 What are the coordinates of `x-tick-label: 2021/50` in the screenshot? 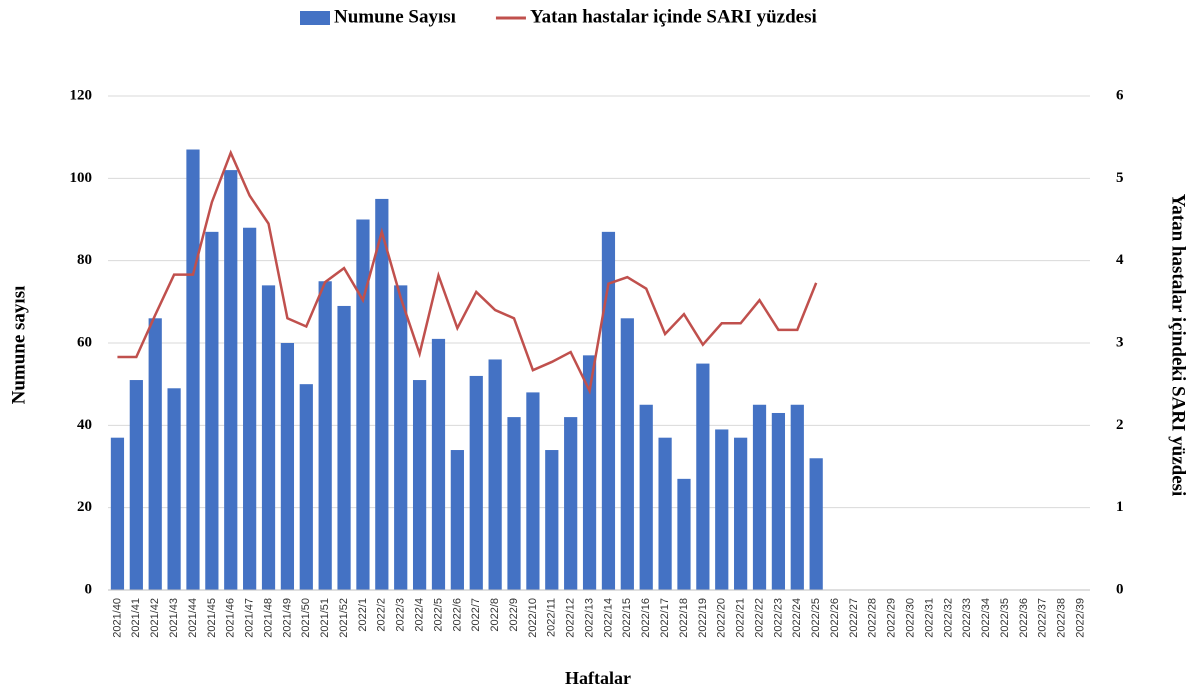 It's located at (306, 618).